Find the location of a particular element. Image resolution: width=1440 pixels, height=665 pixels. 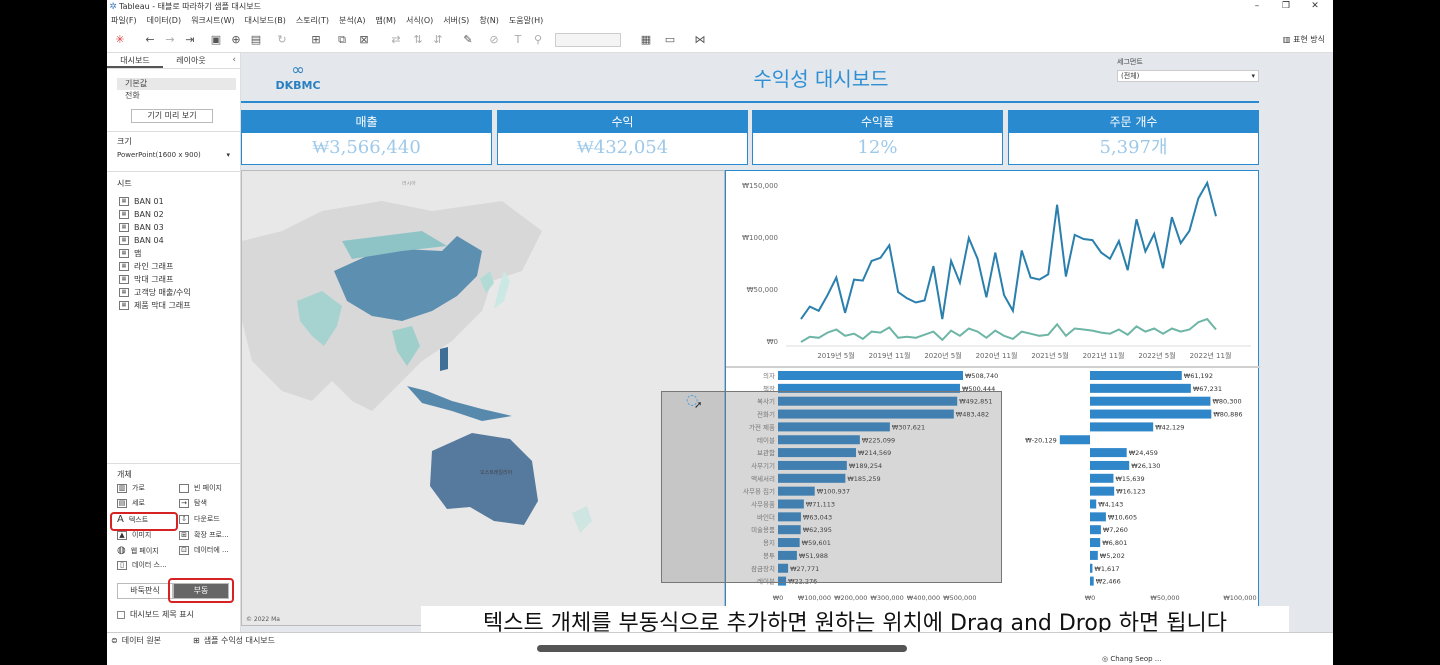

segment-select: (전체) ▾ is located at coordinates (1188, 76).